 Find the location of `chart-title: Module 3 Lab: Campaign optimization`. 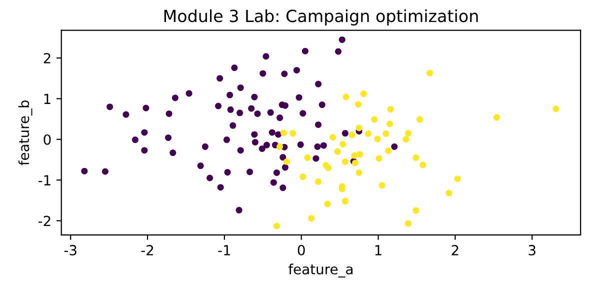

chart-title: Module 3 Lab: Campaign optimization is located at coordinates (321, 17).